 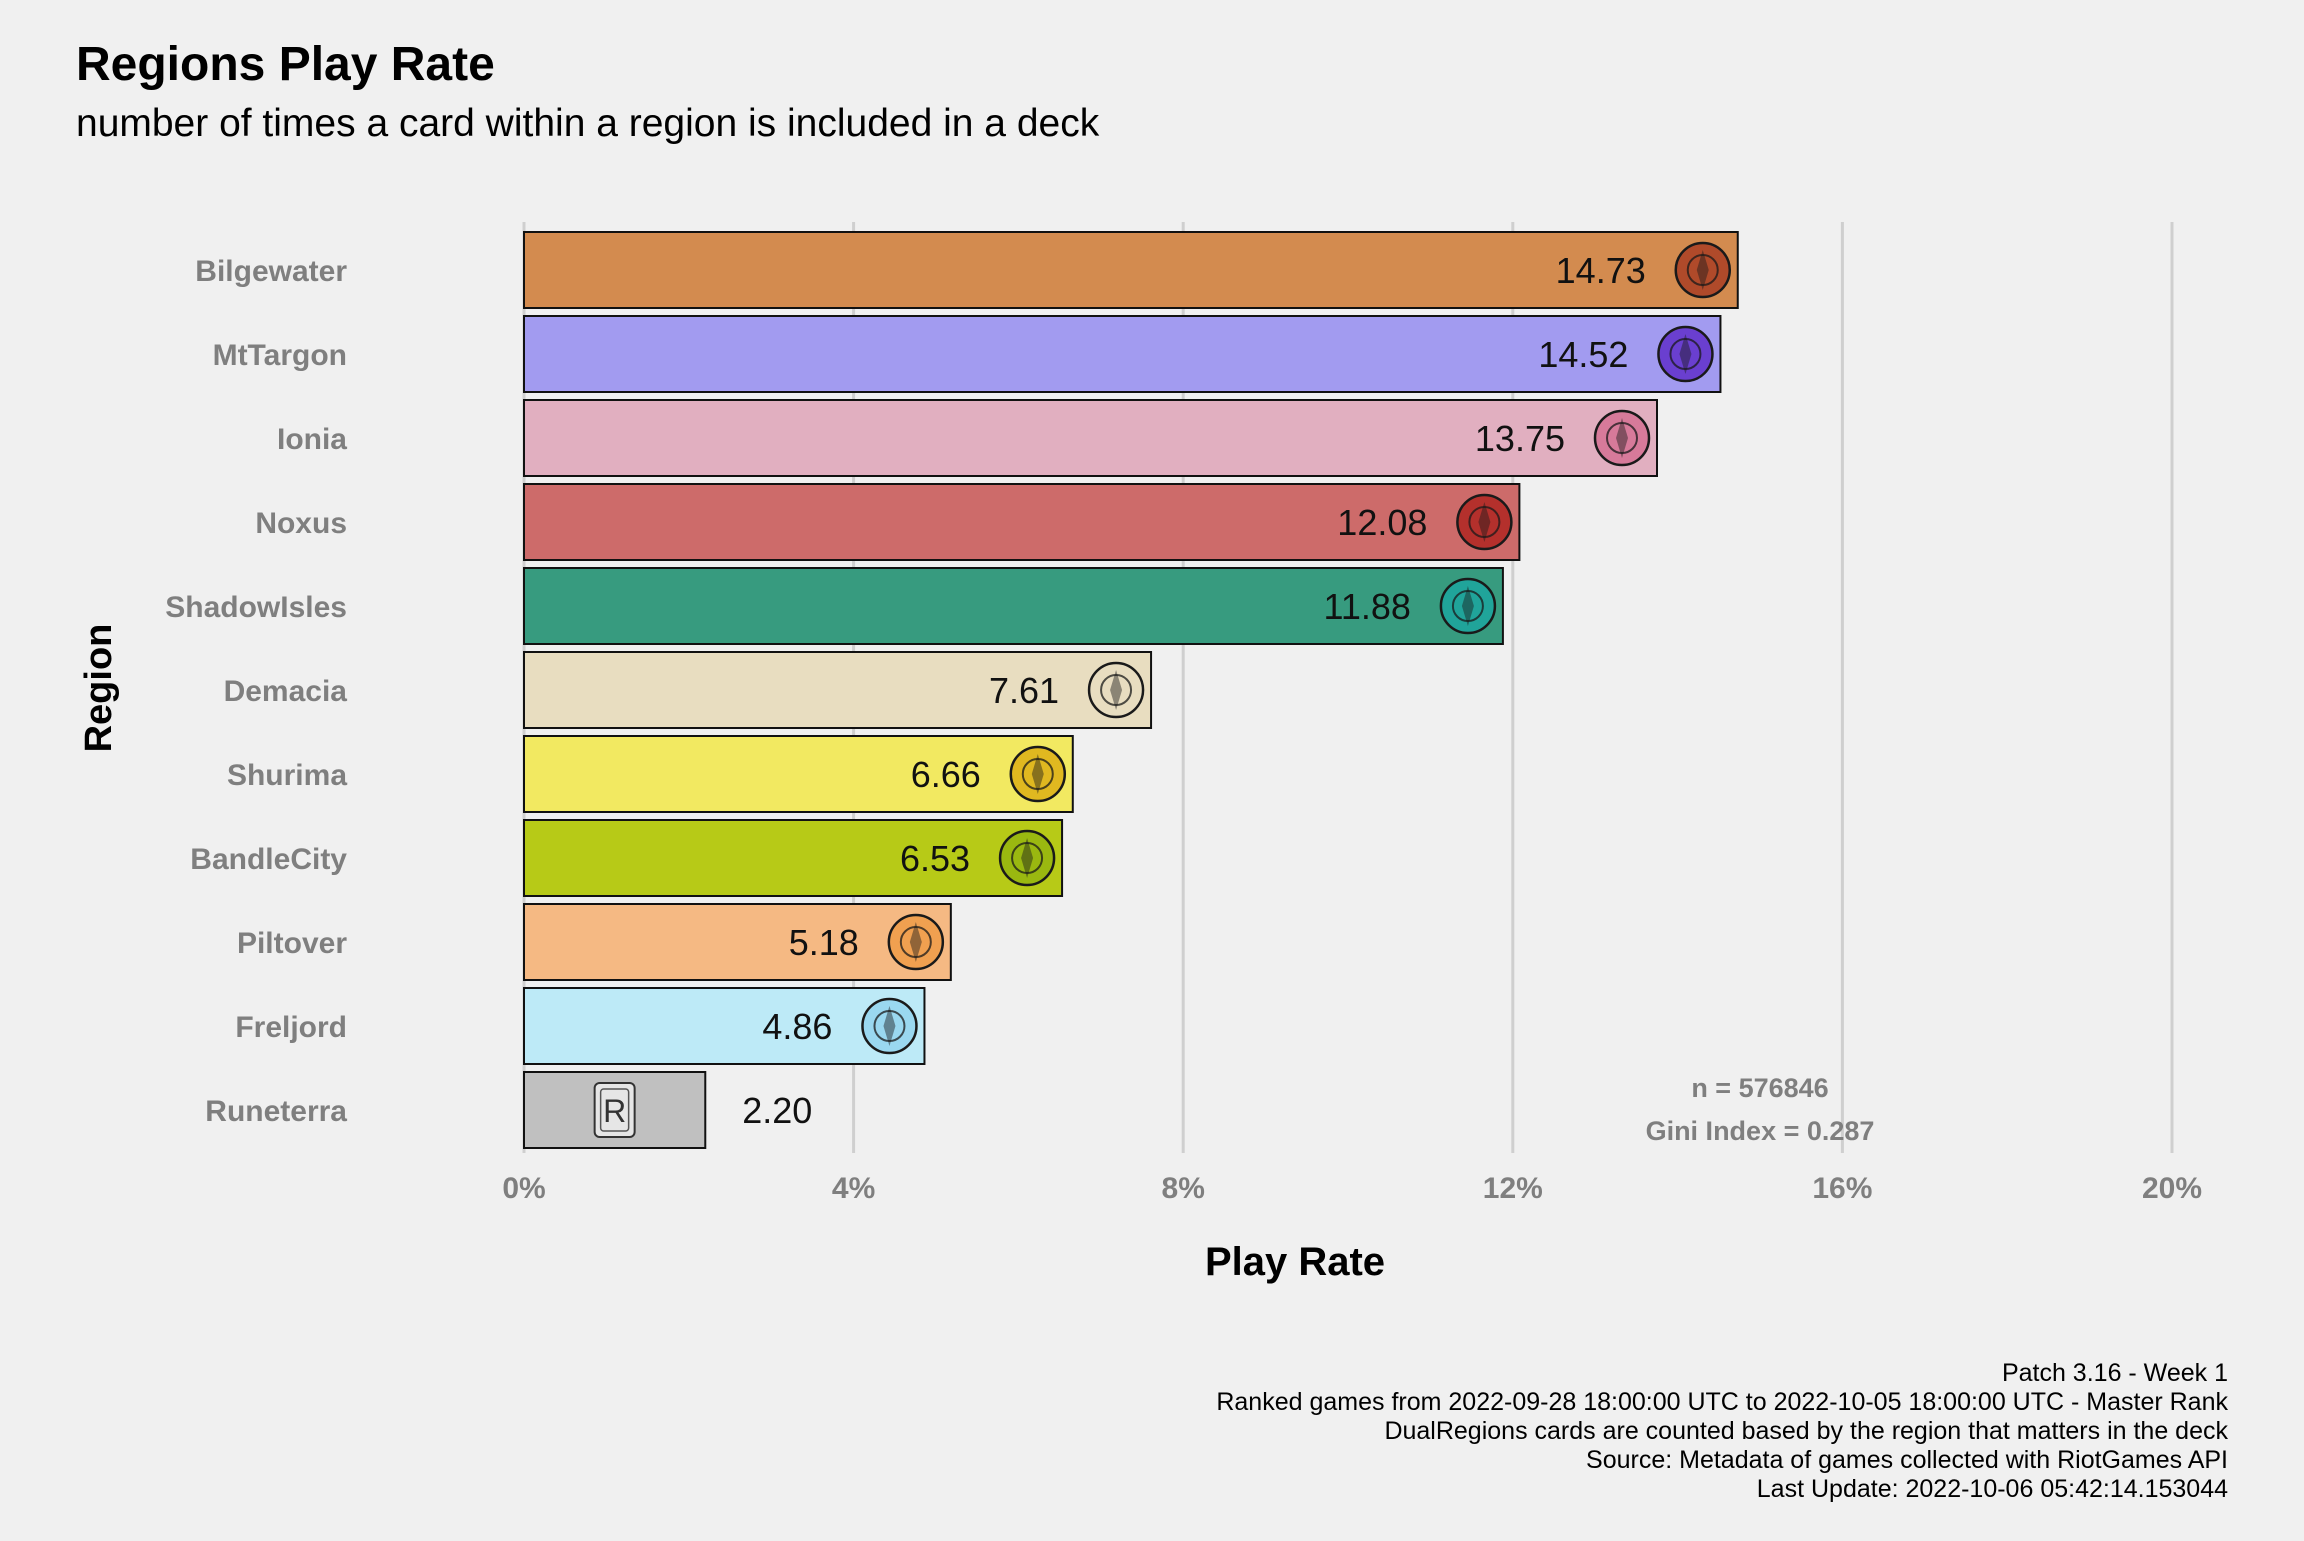 I want to click on data-label: 6.66, so click(x=946, y=774).